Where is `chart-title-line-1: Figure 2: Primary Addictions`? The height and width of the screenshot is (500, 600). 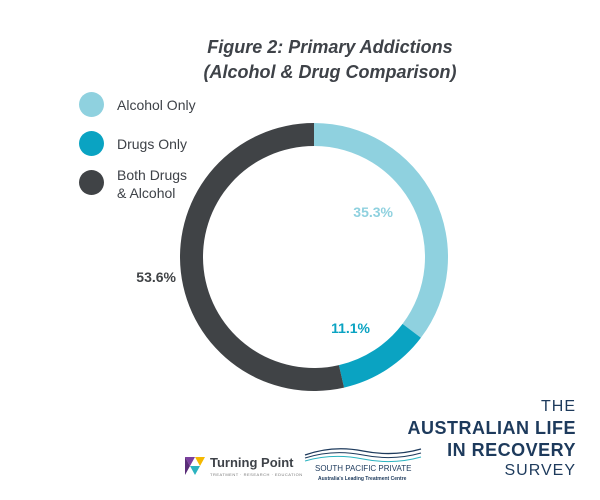
chart-title-line-1: Figure 2: Primary Addictions is located at coordinates (330, 47).